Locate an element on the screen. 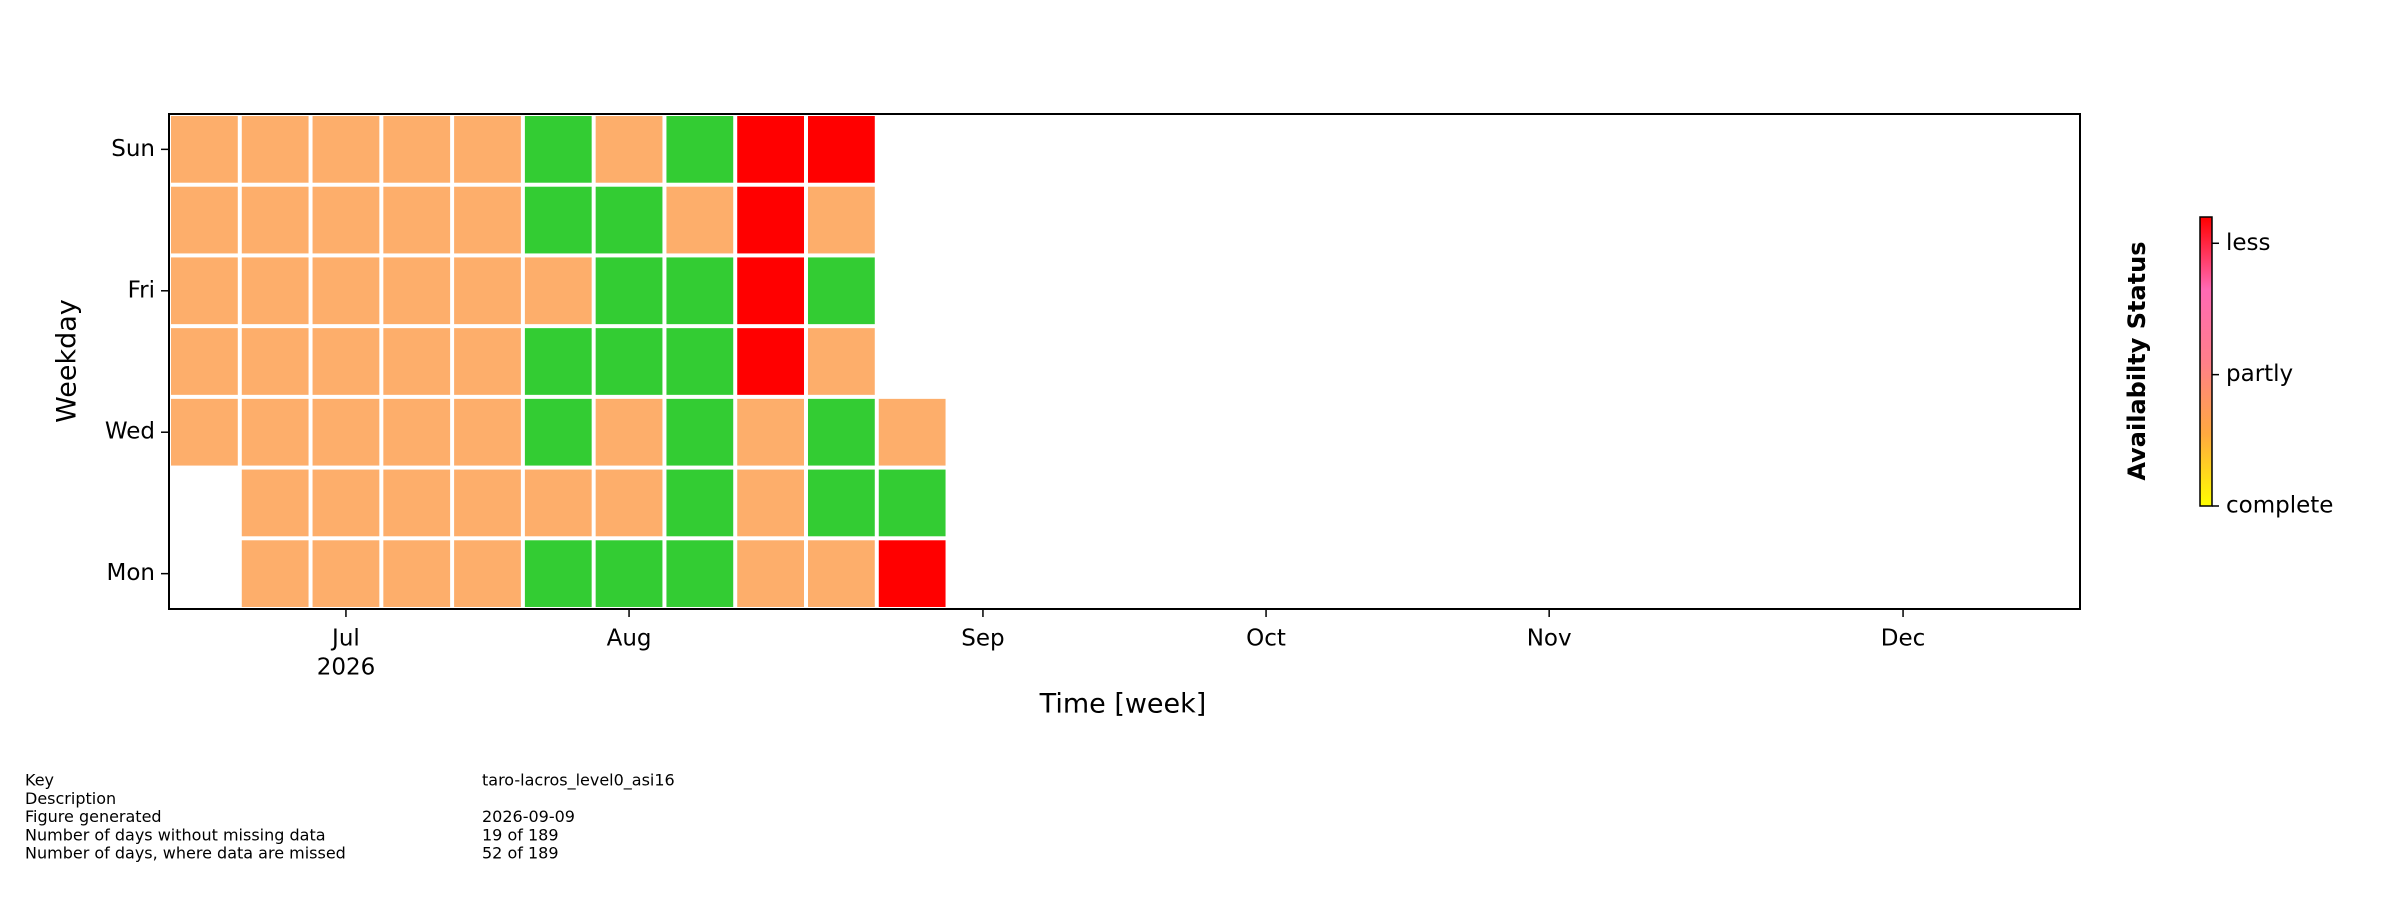  colorbar is located at coordinates (2206, 361).